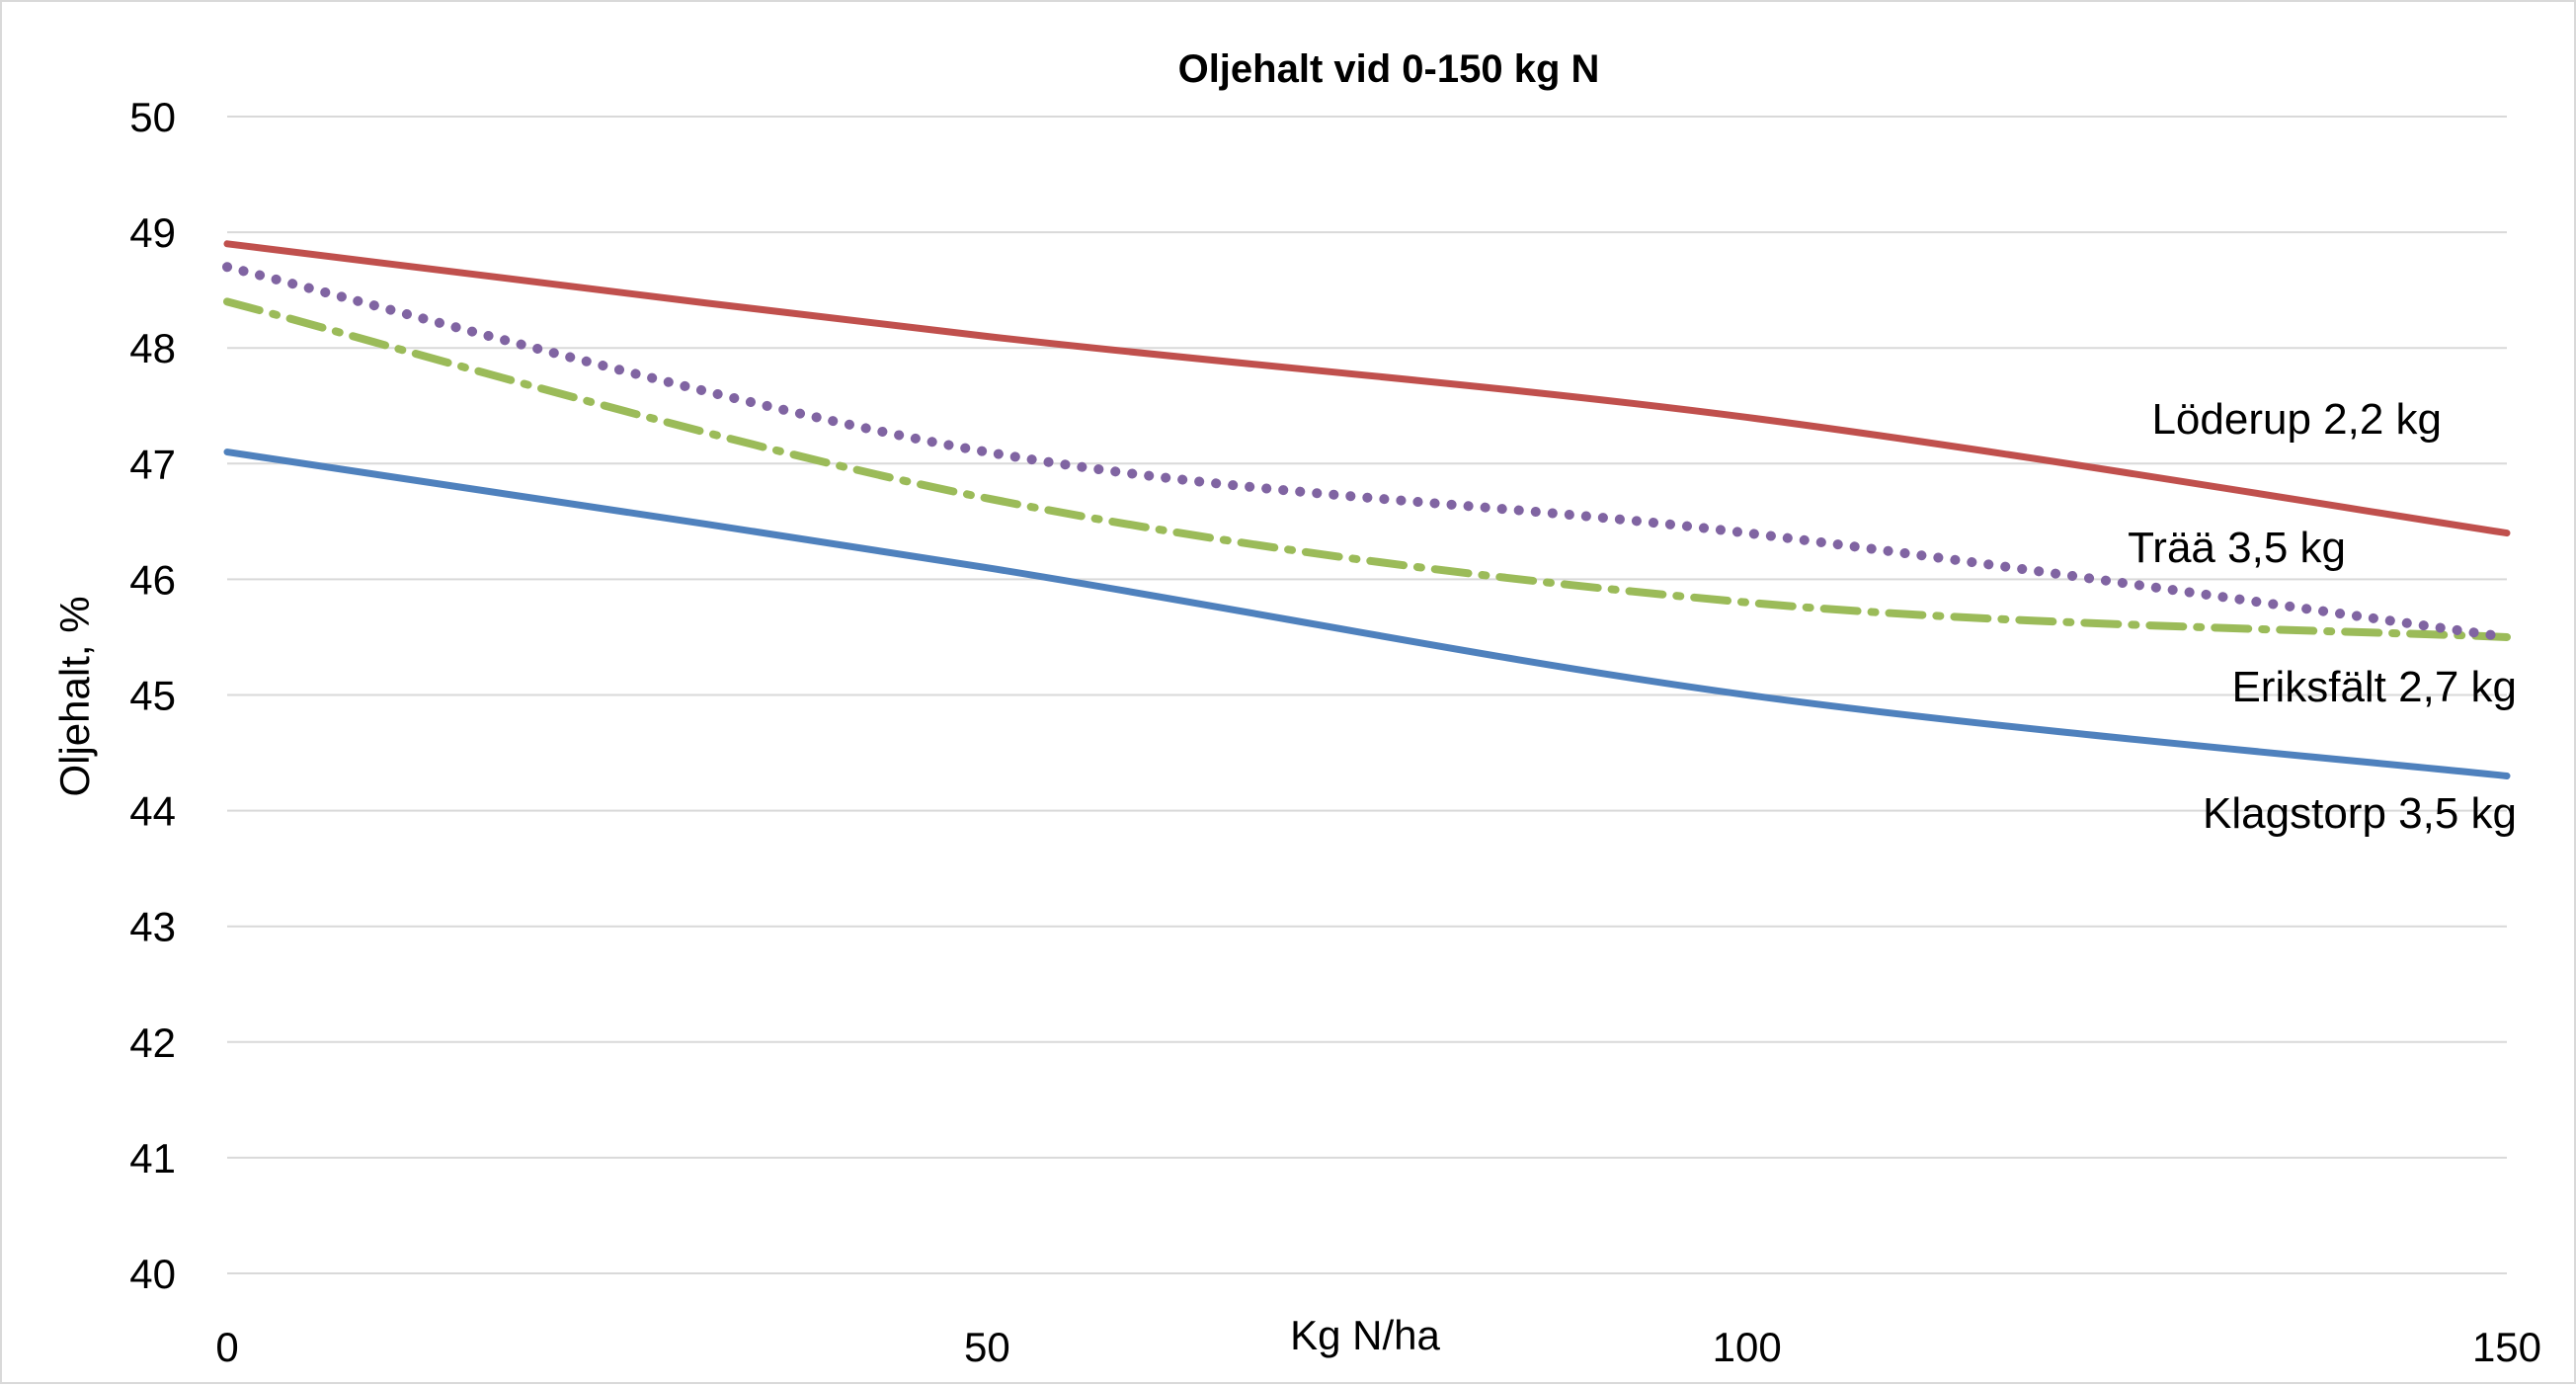 Image resolution: width=2576 pixels, height=1386 pixels. What do you see at coordinates (152, 1274) in the screenshot?
I see `y-tick-label-40: 40` at bounding box center [152, 1274].